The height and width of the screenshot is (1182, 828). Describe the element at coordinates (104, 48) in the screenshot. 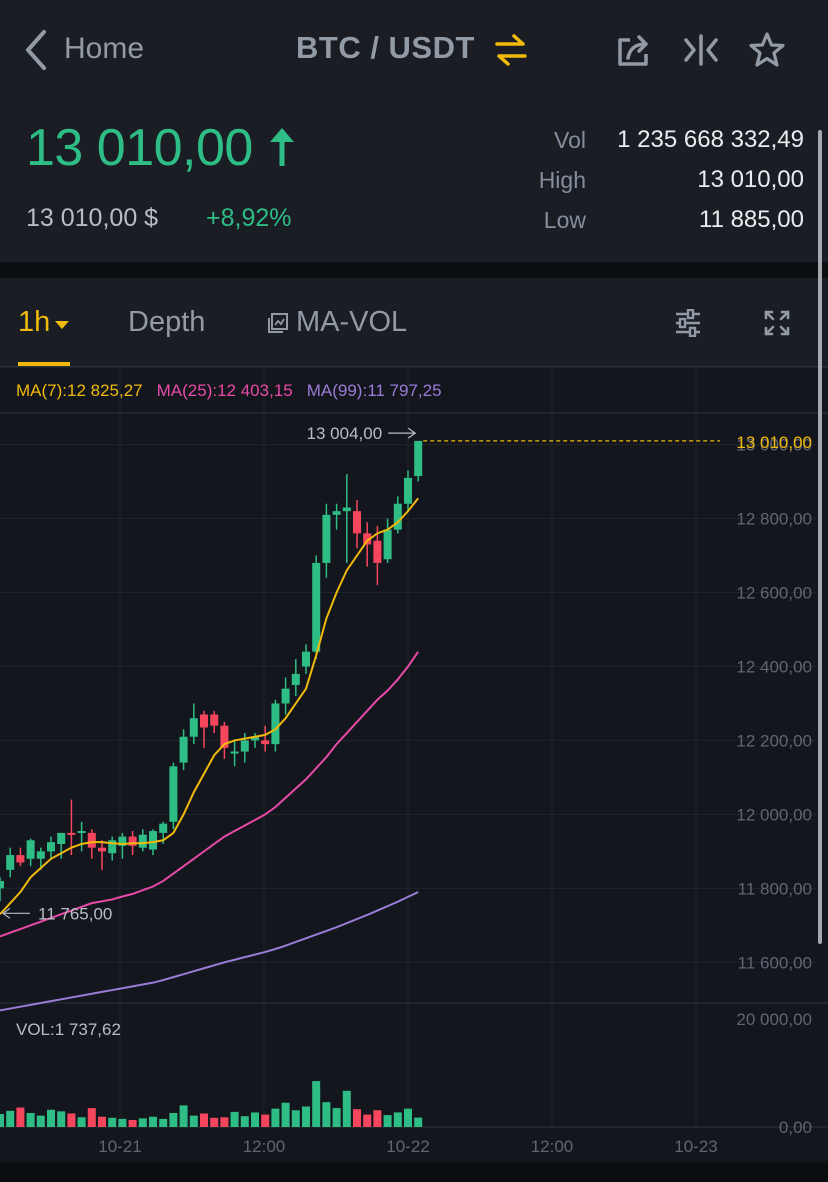

I see `back-button: Home` at that location.